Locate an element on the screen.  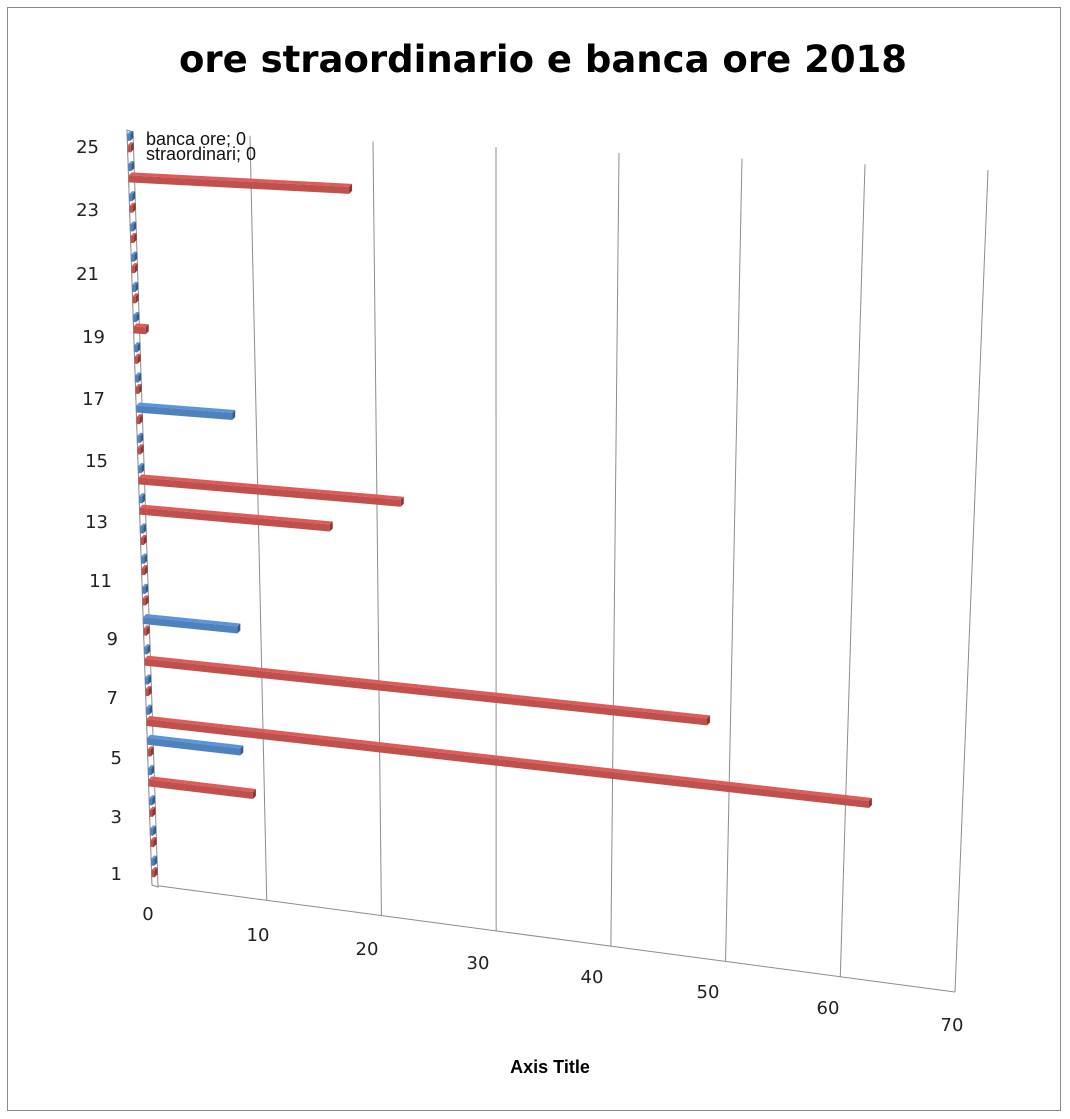
y-tick-label: 9 is located at coordinates (112, 639).